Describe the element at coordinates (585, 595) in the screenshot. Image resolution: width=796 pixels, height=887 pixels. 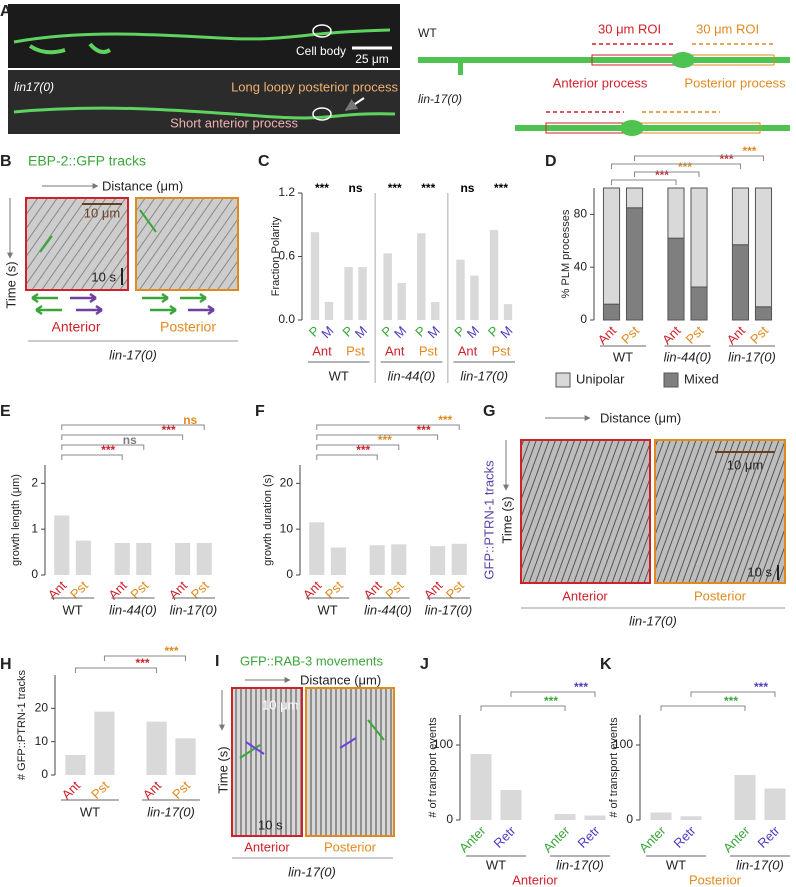
I see `label: Anterior` at that location.